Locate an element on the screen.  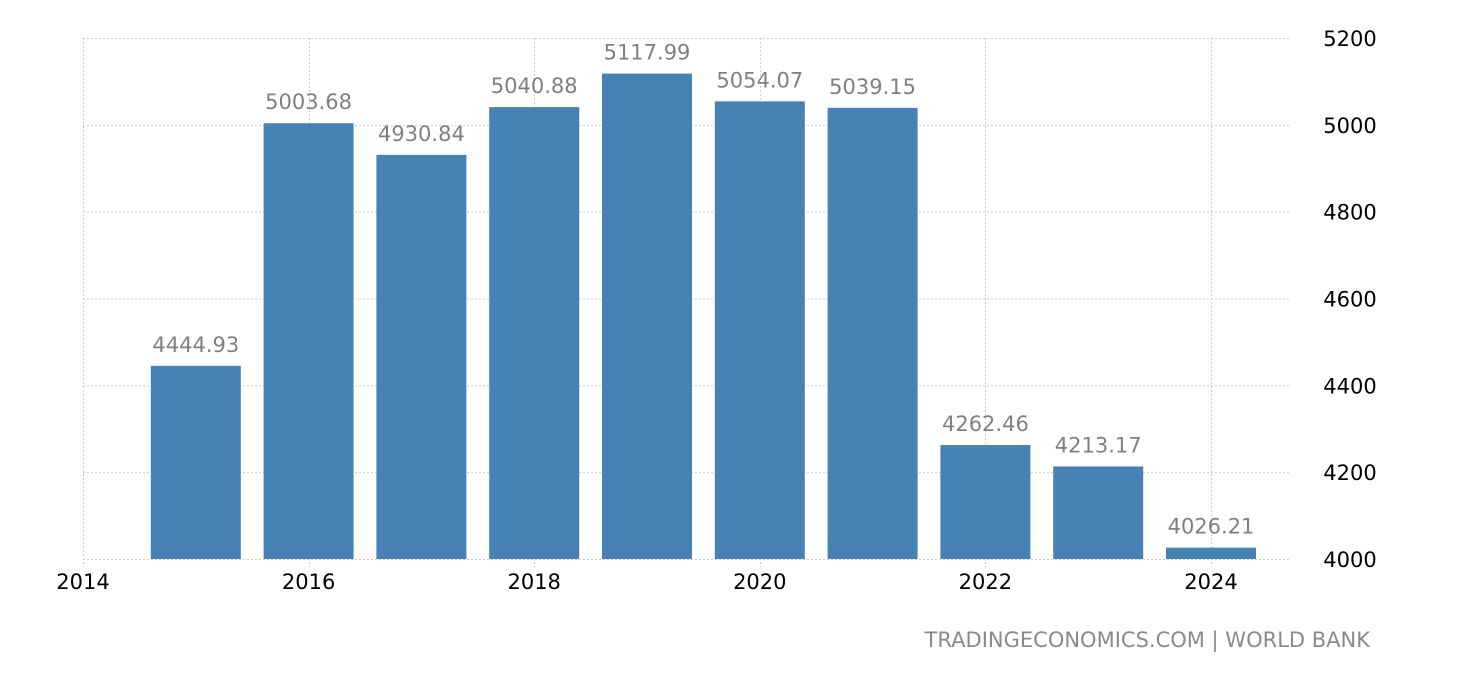
x-tick-label: 2014 is located at coordinates (82, 582).